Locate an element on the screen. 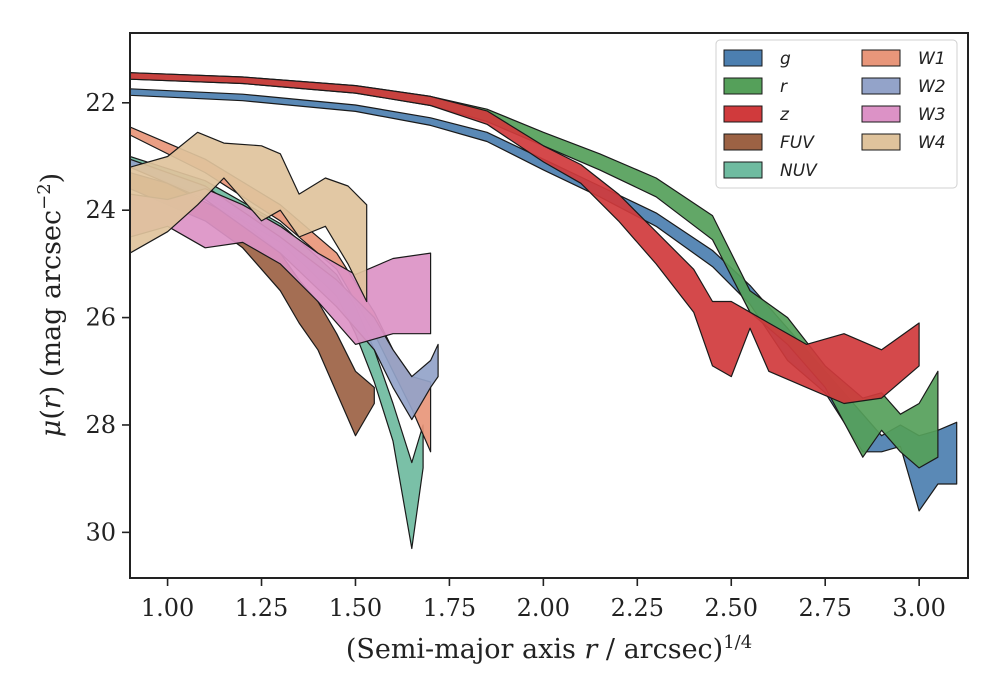  y-tick-label: 28 is located at coordinates (100, 425).